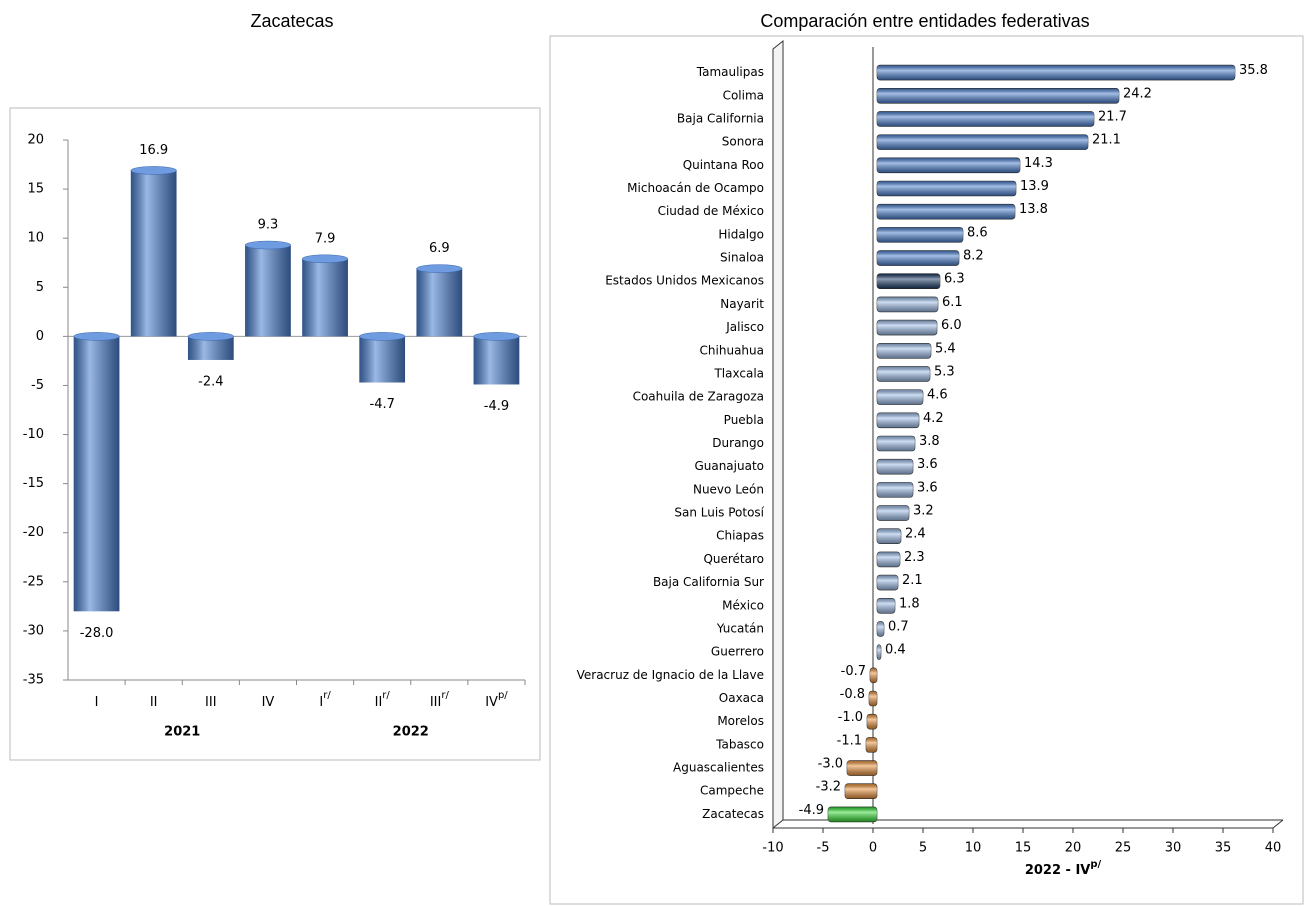  I want to click on category: III, so click(211, 702).